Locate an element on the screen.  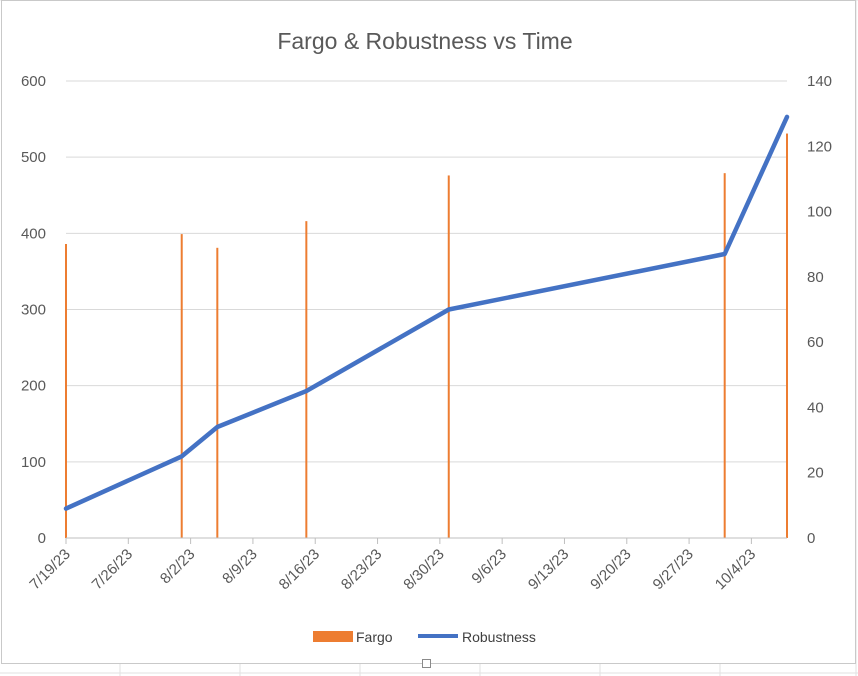
y-axis-left: 0 100 200 300 400 500 600 is located at coordinates (33, 310).